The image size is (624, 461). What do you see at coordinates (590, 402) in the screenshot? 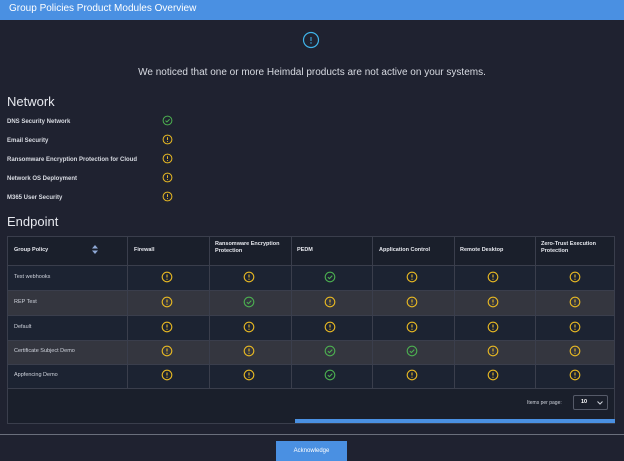
I see `page-size-select: 10` at bounding box center [590, 402].